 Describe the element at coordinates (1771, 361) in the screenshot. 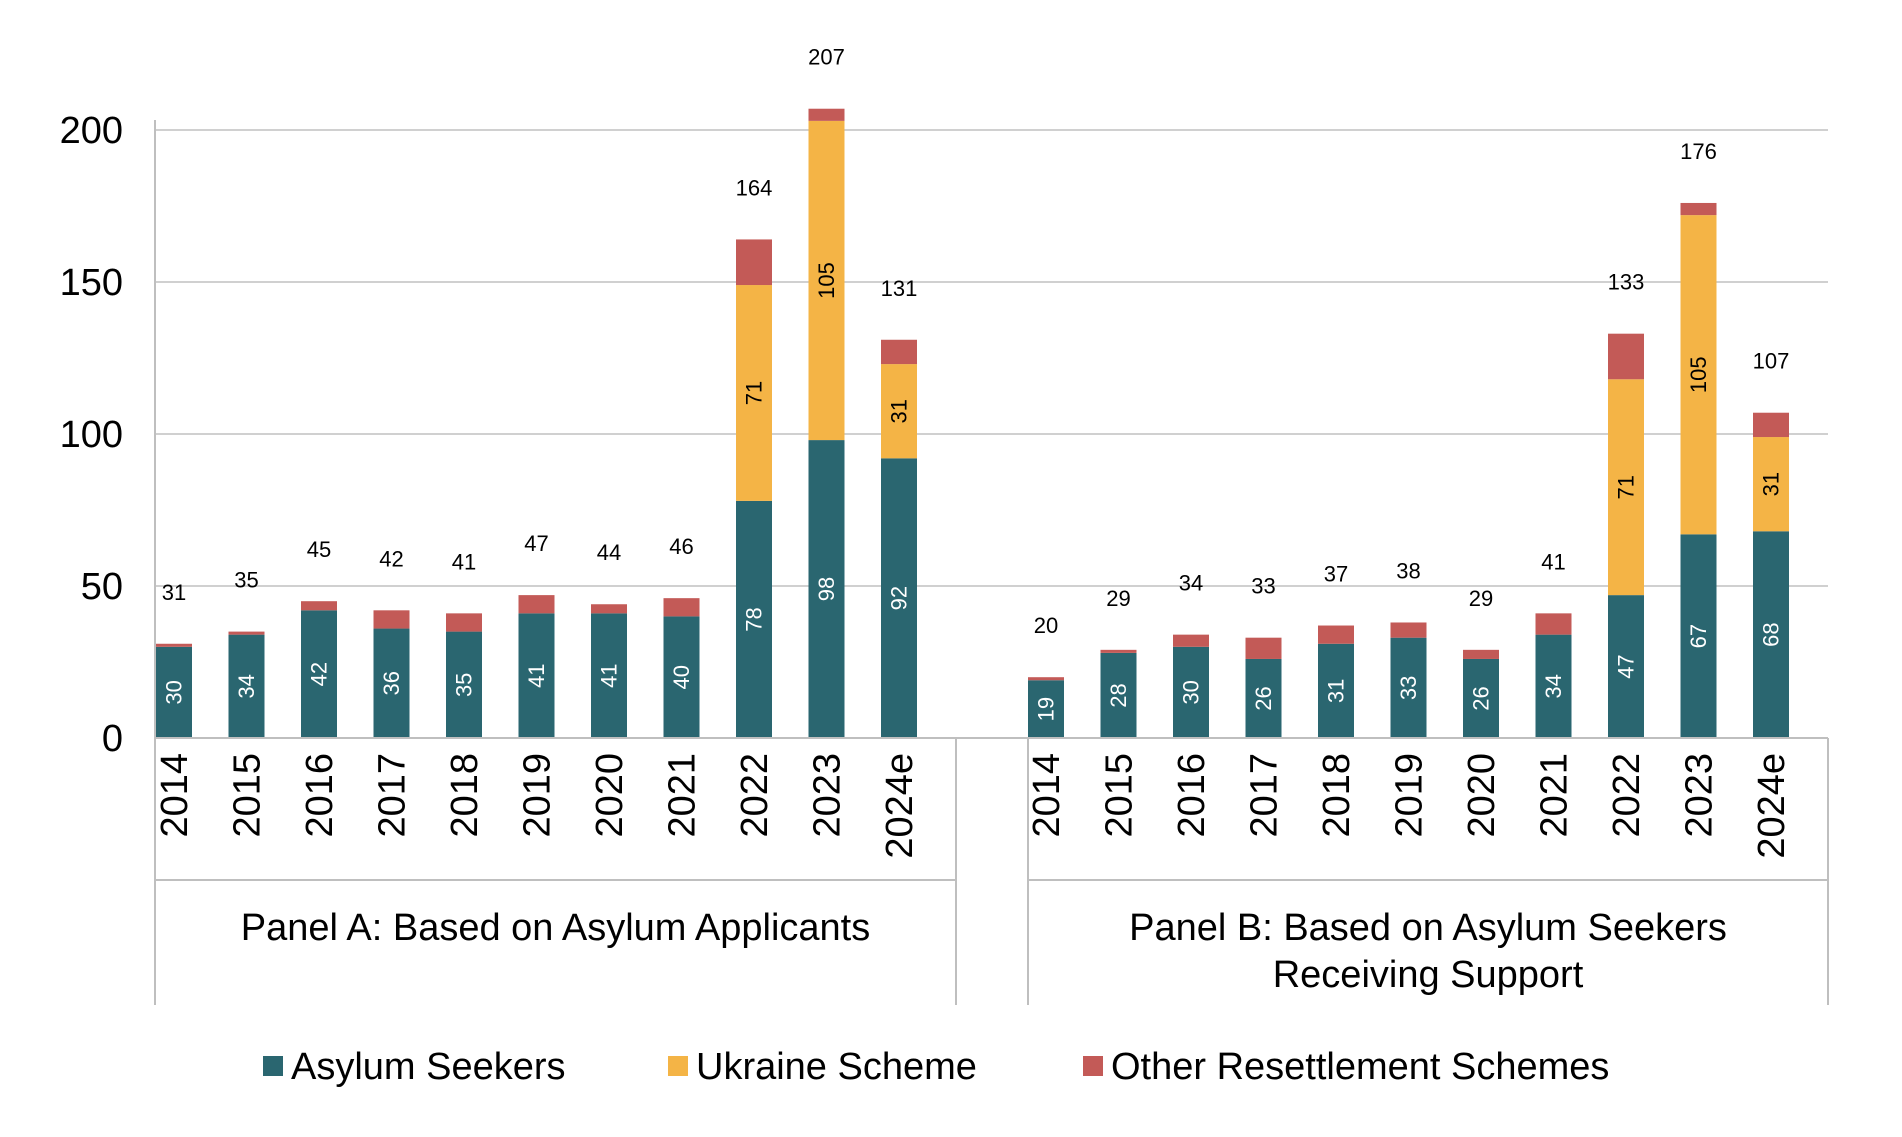

I see `data-label-total: 107` at that location.